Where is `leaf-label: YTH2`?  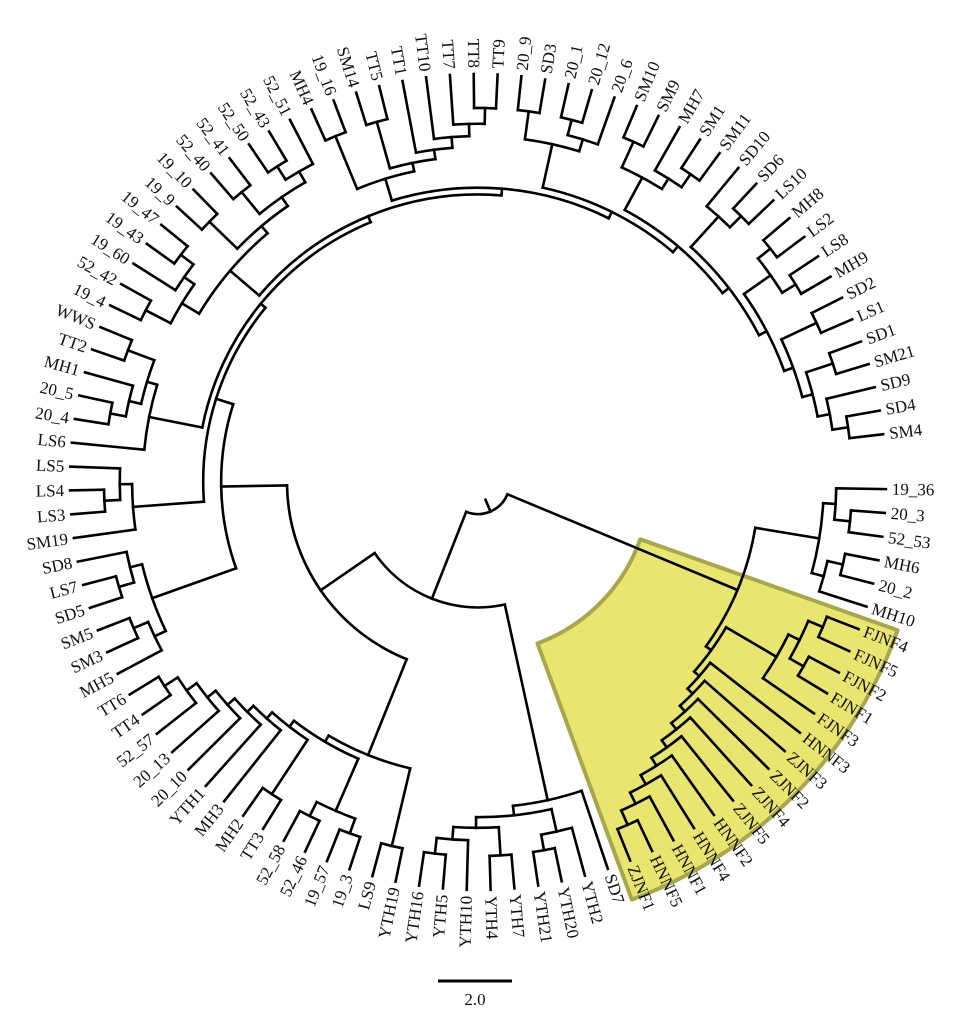 leaf-label: YTH2 is located at coordinates (592, 902).